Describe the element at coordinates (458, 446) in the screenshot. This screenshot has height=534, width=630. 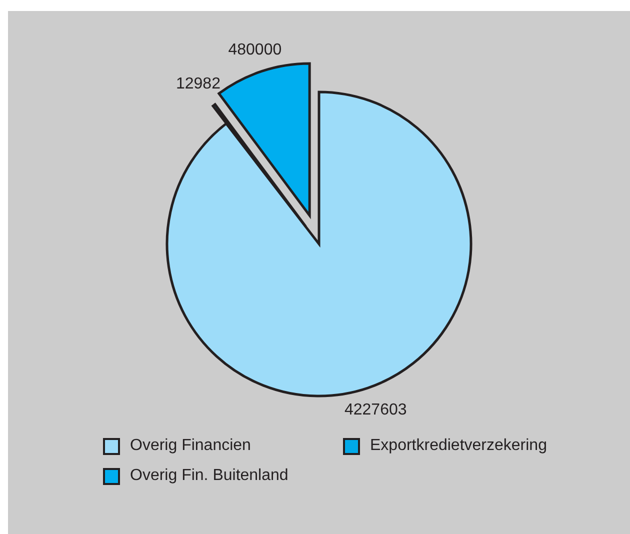
I see `legend-label: Exportkredietverzekering` at that location.